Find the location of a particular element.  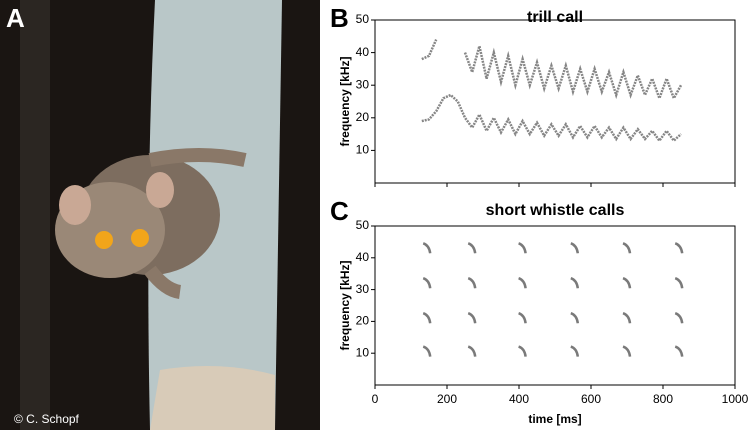

panel-label: A is located at coordinates (15, 18).